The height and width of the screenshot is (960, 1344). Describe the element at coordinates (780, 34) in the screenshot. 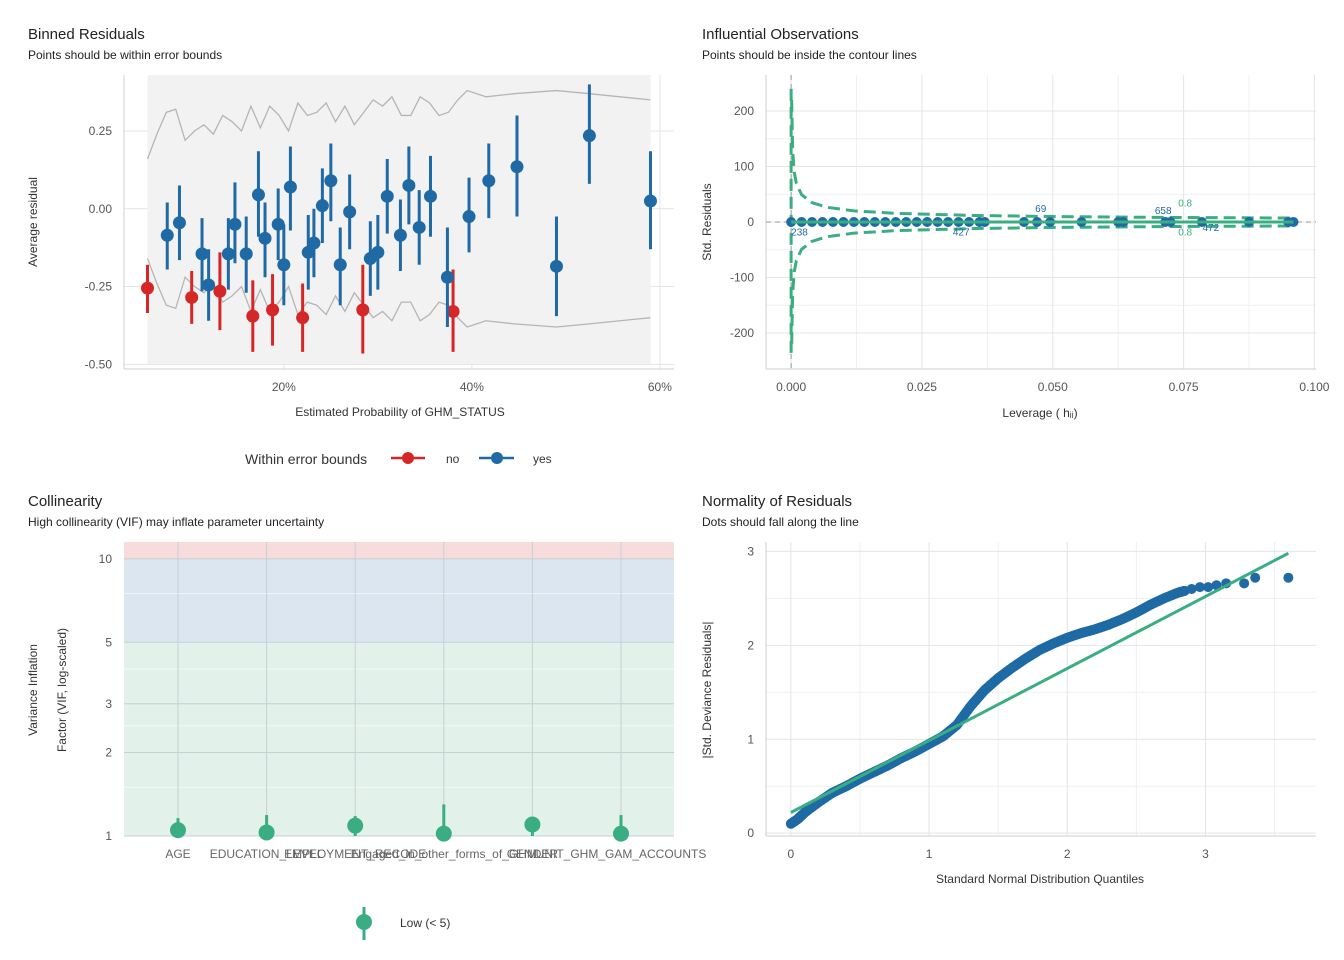

I see `influential-title: Influential Observations` at that location.